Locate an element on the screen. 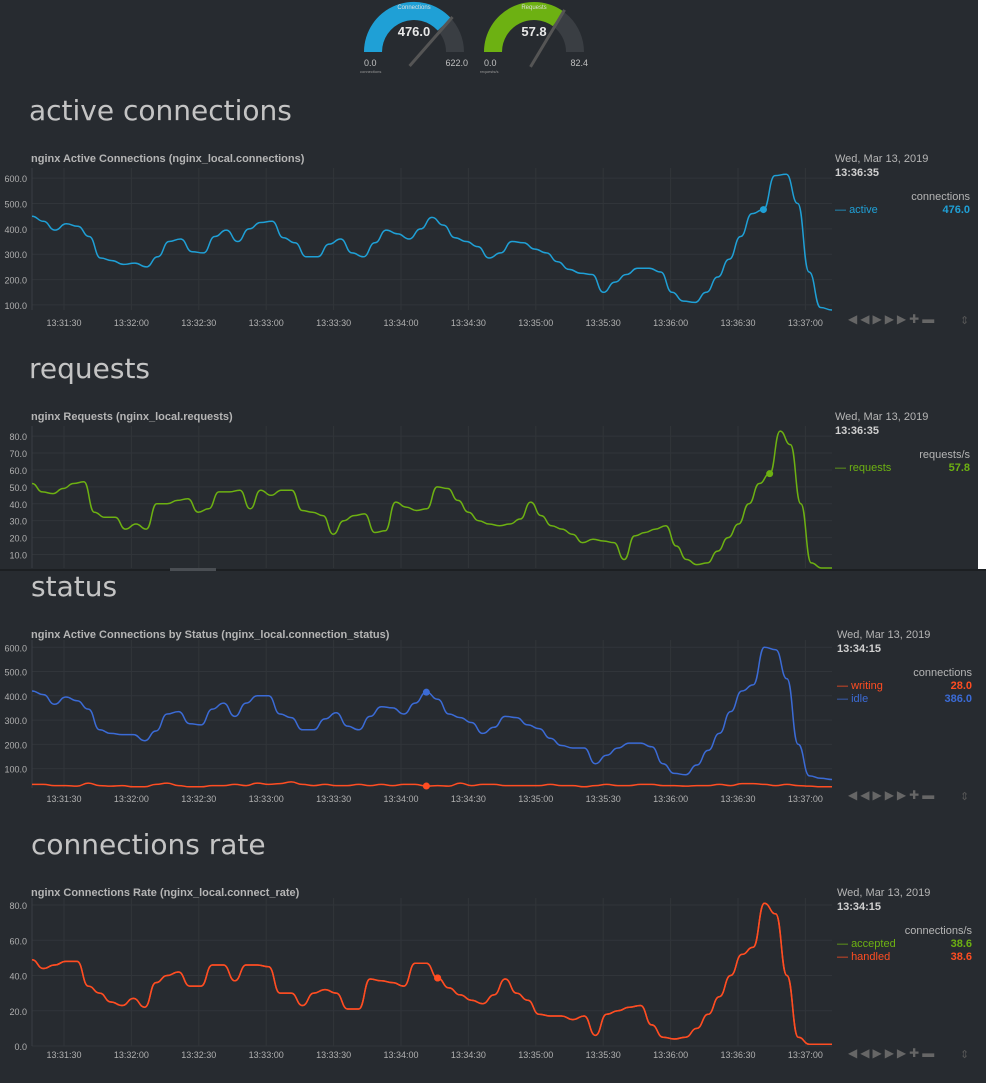 The height and width of the screenshot is (1083, 986). legend-item-accepted: — accepted 38.6 is located at coordinates (904, 944).